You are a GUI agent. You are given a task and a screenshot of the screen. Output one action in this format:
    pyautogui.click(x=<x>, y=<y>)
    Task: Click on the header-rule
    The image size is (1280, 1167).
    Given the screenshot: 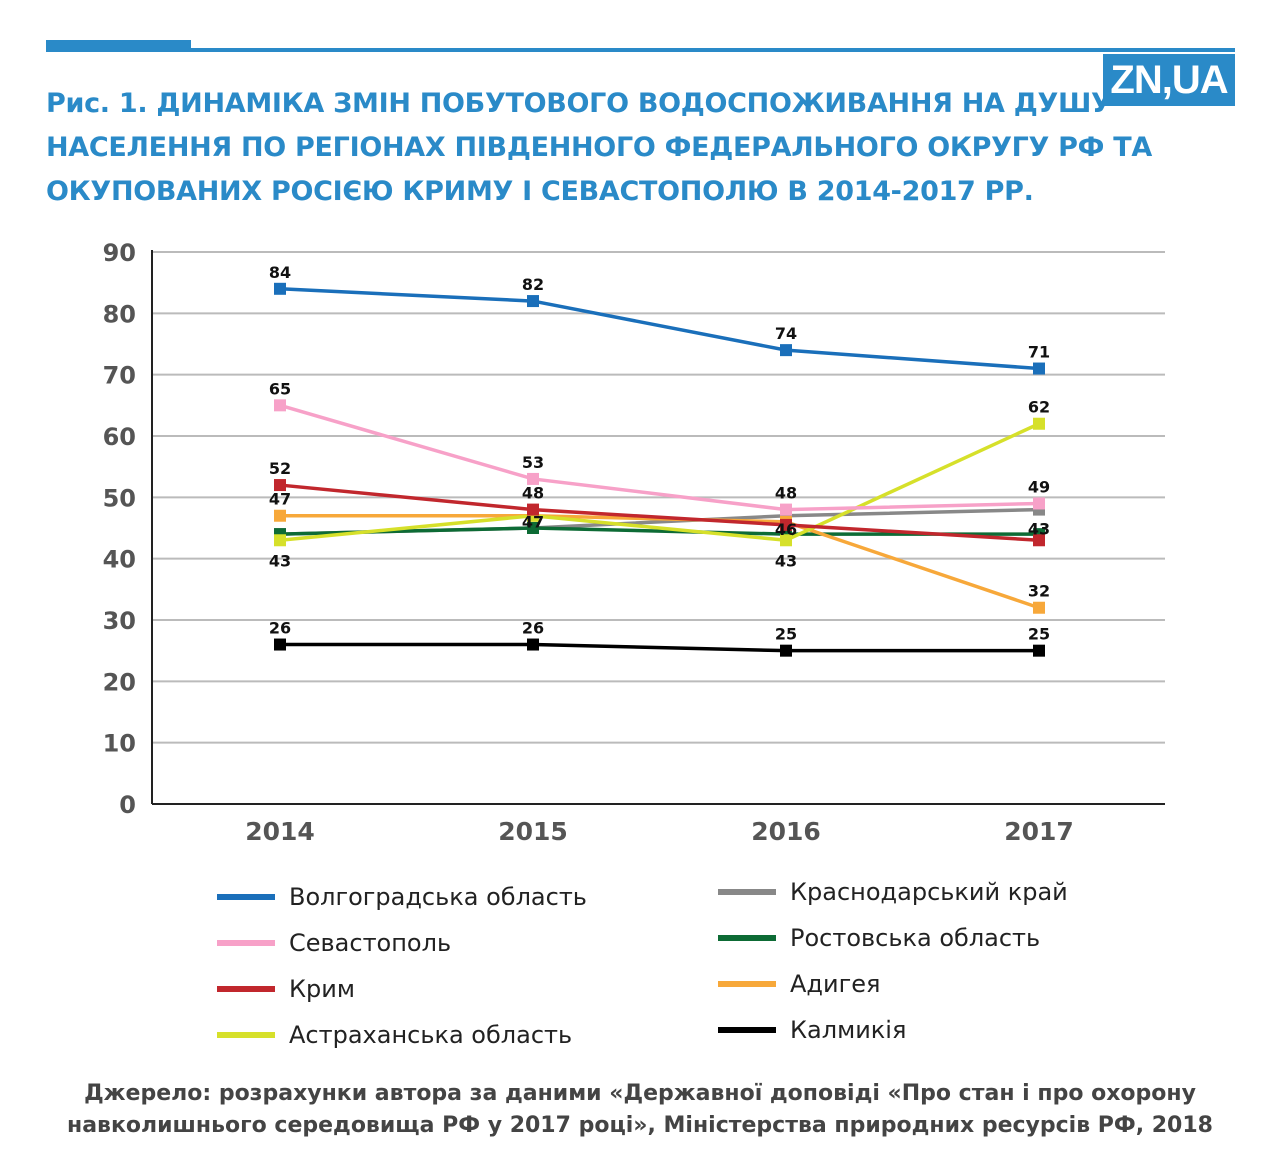 What is the action you would take?
    pyautogui.click(x=713, y=50)
    